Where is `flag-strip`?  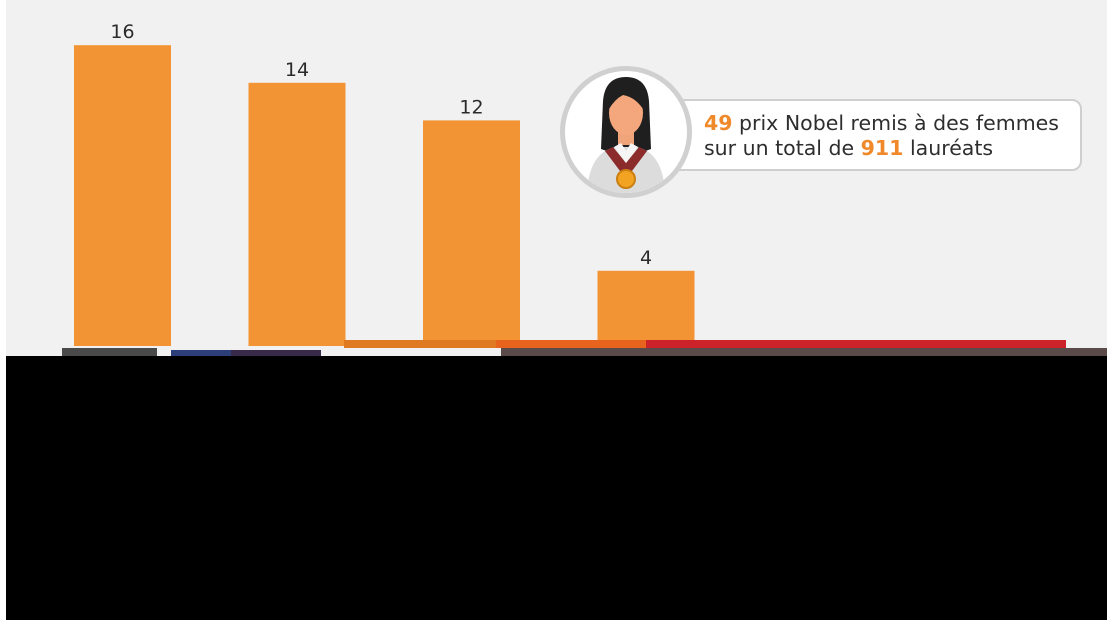 flag-strip is located at coordinates (584, 348).